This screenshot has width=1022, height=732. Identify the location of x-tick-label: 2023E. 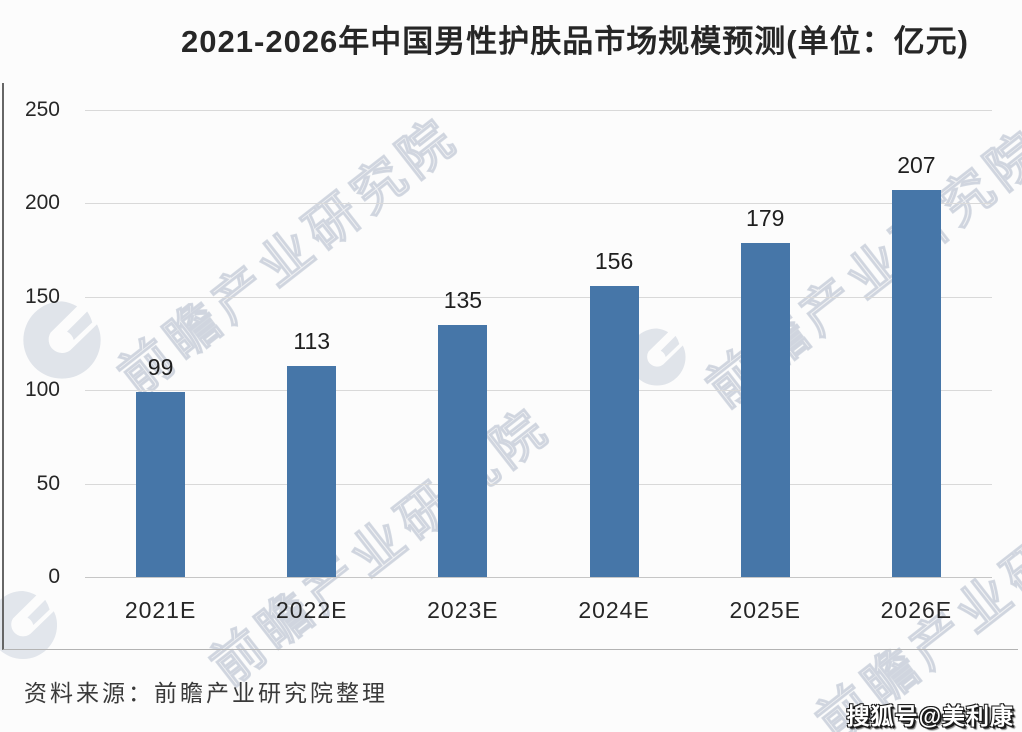
(463, 610).